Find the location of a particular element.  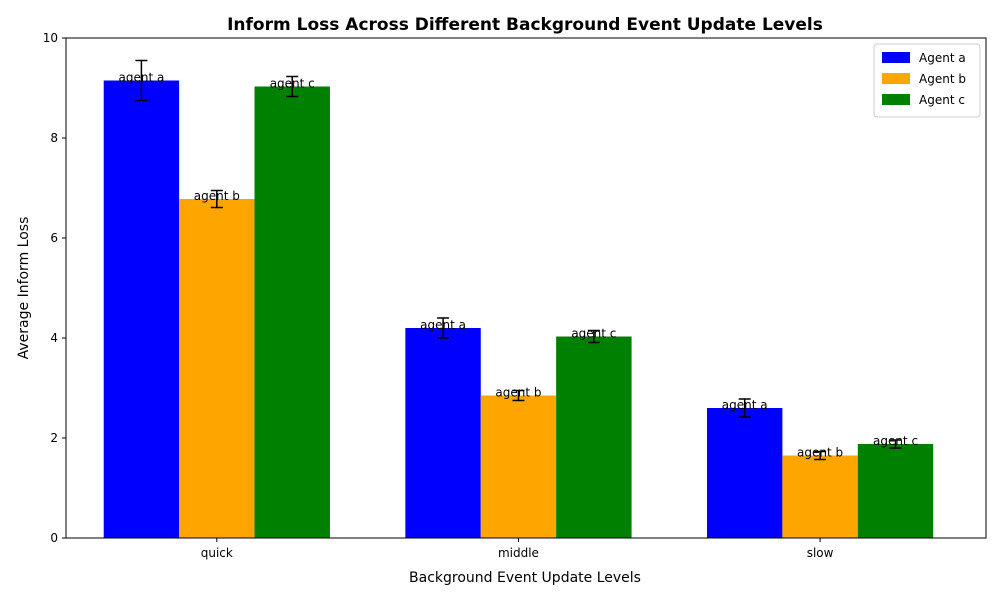

legend-label: Agent a is located at coordinates (942, 58).